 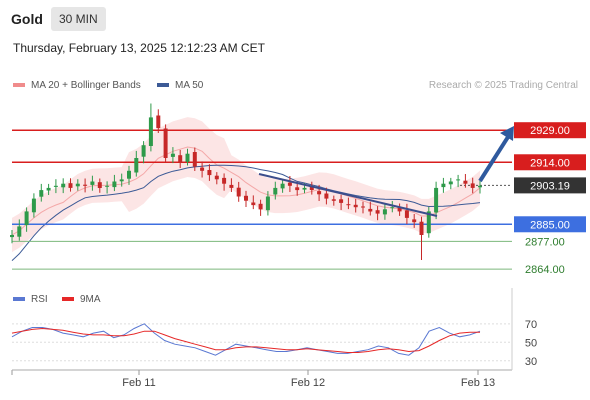 I want to click on level-label-text: 2864.00, so click(x=545, y=270).